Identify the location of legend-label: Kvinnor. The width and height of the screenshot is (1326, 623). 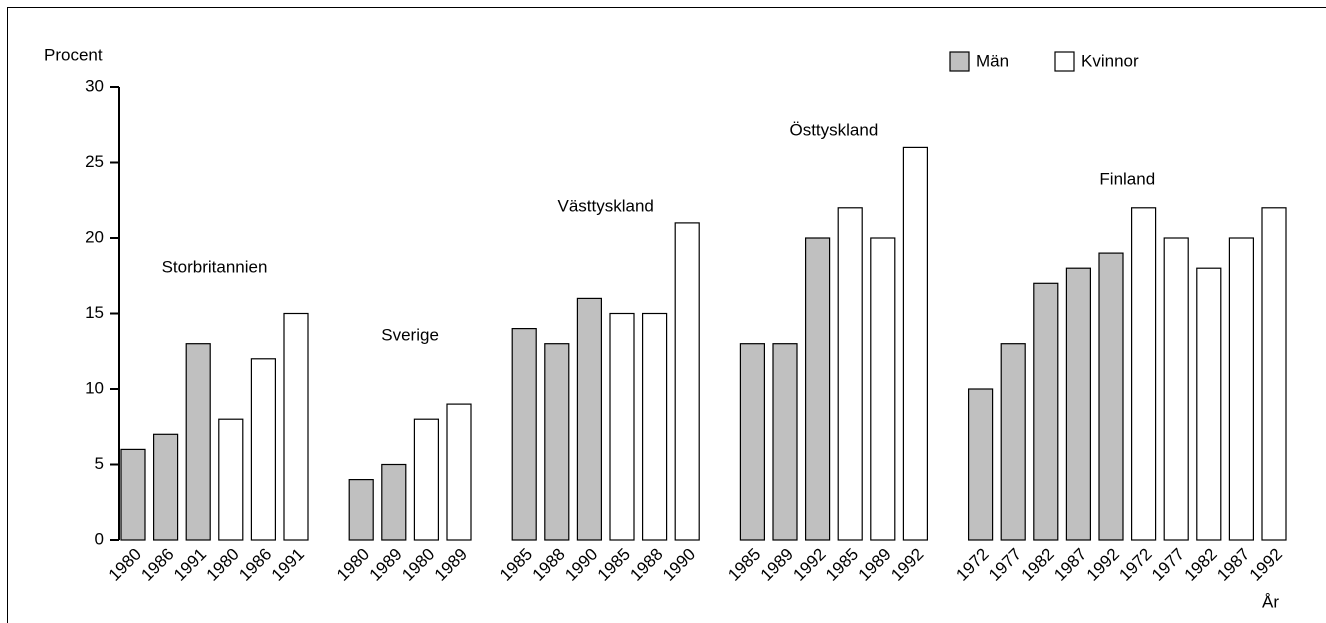
(1110, 60).